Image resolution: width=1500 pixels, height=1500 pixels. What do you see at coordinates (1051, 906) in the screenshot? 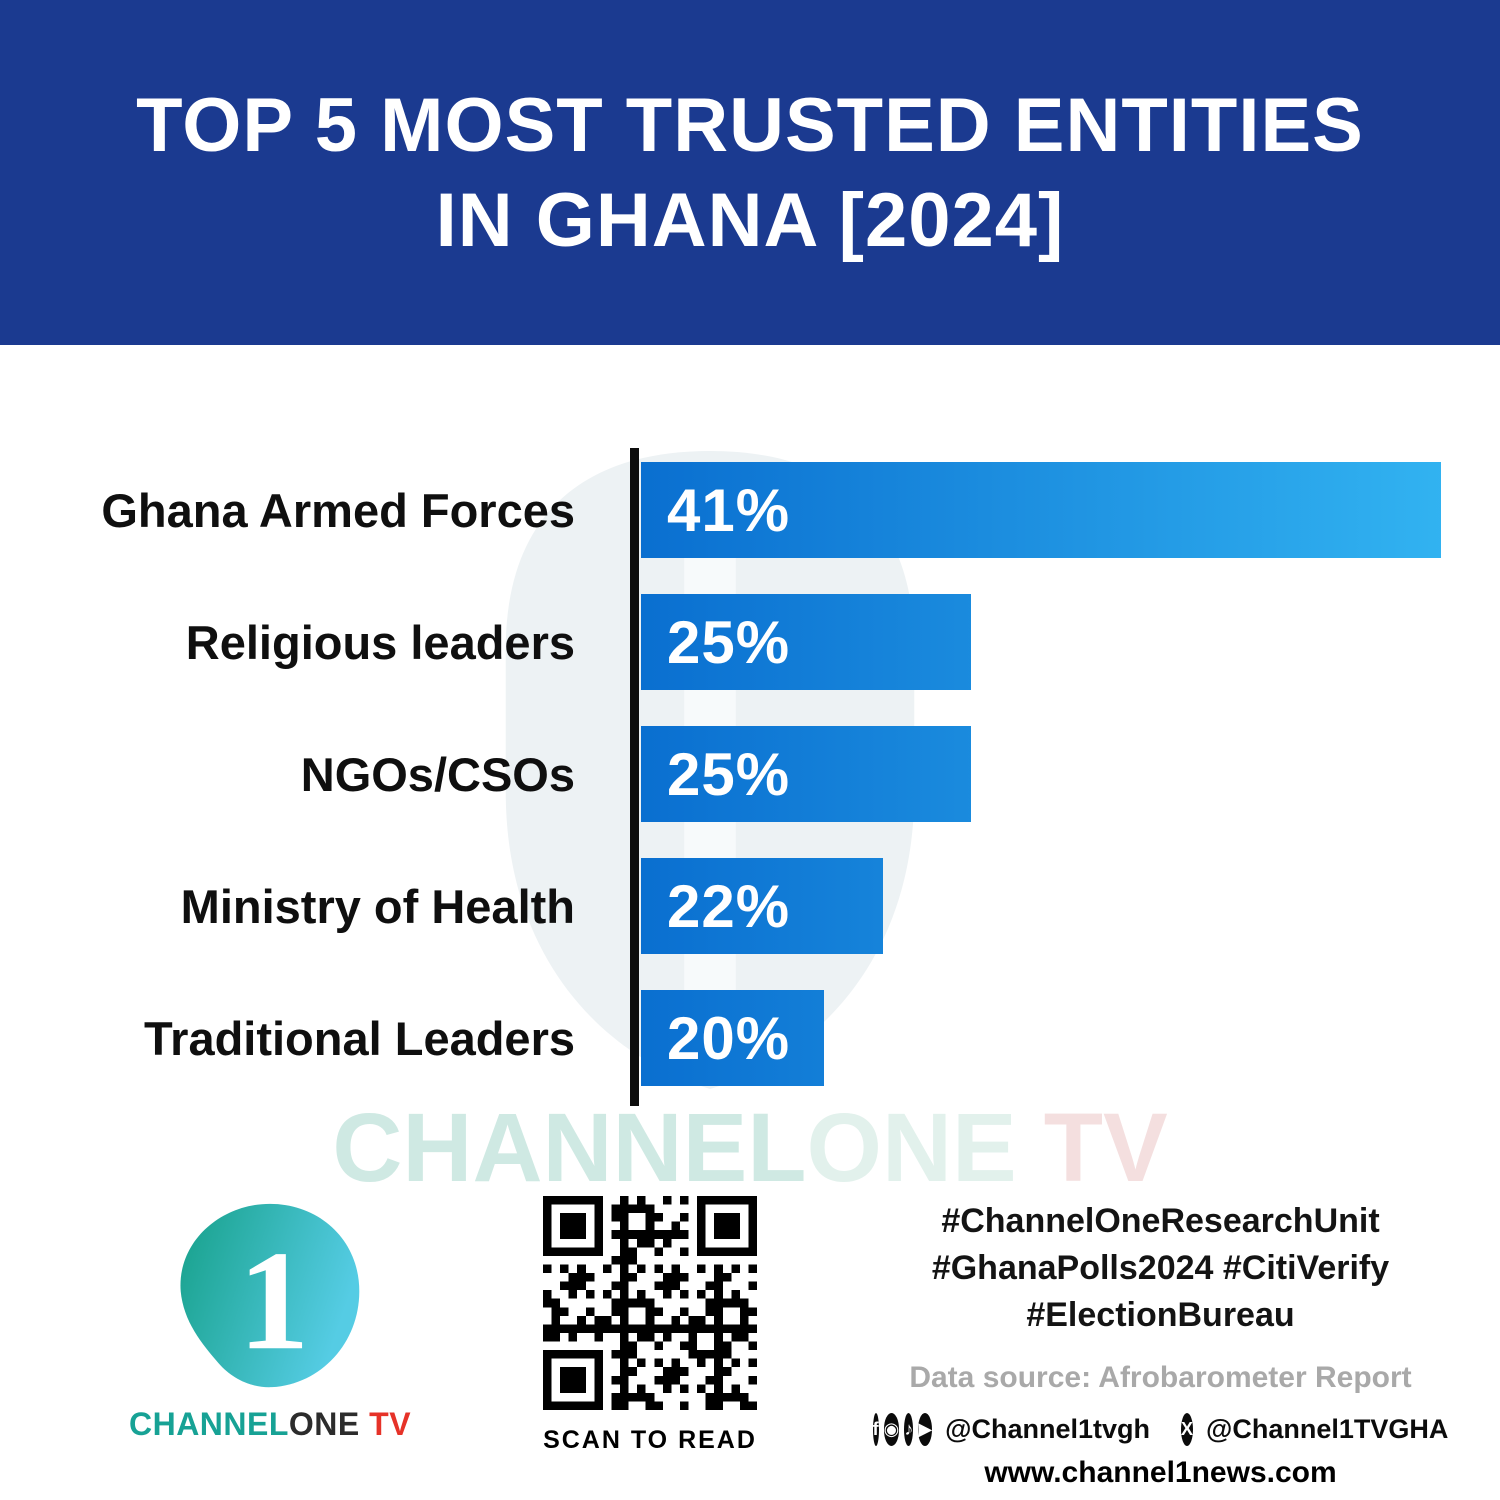
I see `bar-area: 22%` at bounding box center [1051, 906].